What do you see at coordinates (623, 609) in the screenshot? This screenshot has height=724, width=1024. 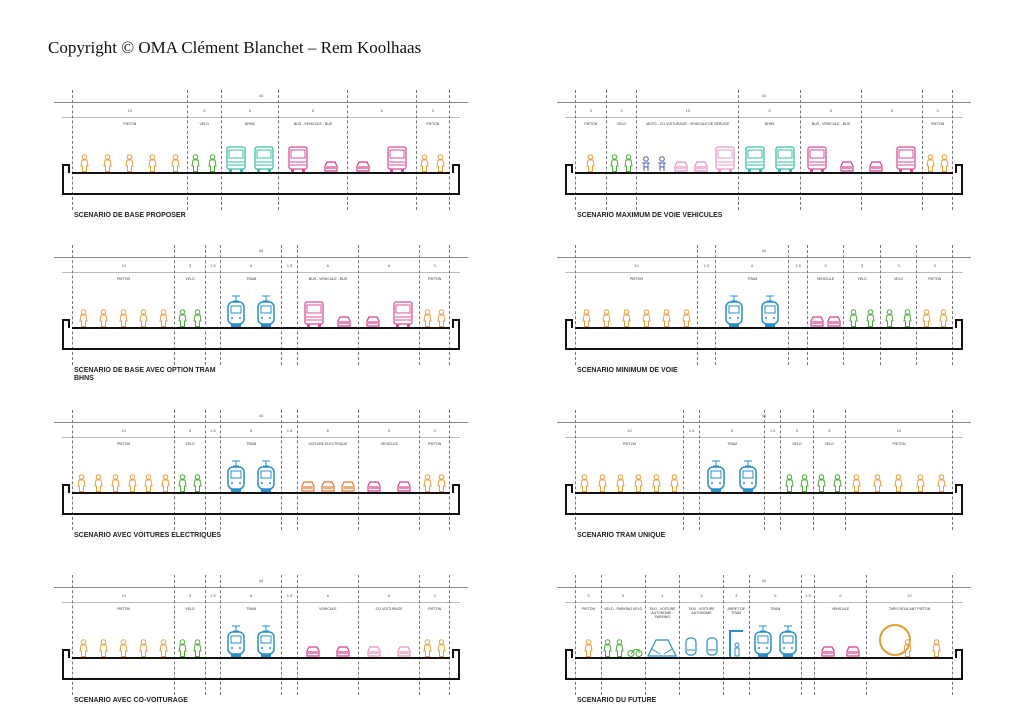 I see `lane-label: VELO - PARKING VELO` at bounding box center [623, 609].